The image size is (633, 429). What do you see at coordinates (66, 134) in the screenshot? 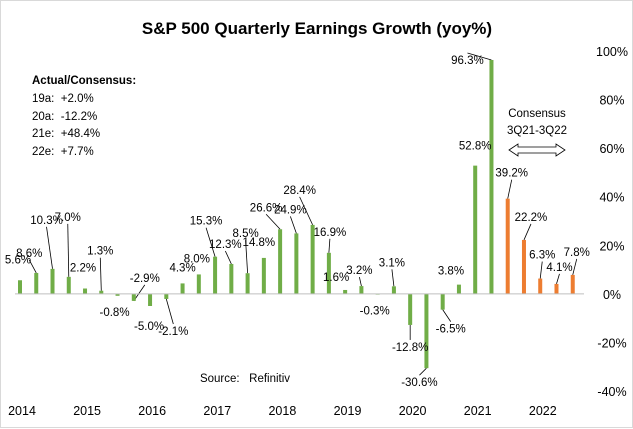
I see `summary-line-21e: 21e: +48.4%` at bounding box center [66, 134].